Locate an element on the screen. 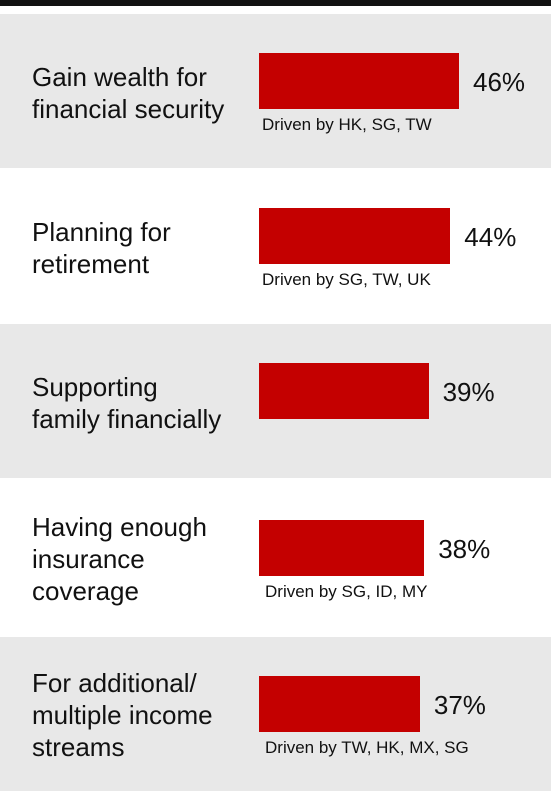 The width and height of the screenshot is (551, 792). category-label: For additional/multiple income streams is located at coordinates (142, 715).